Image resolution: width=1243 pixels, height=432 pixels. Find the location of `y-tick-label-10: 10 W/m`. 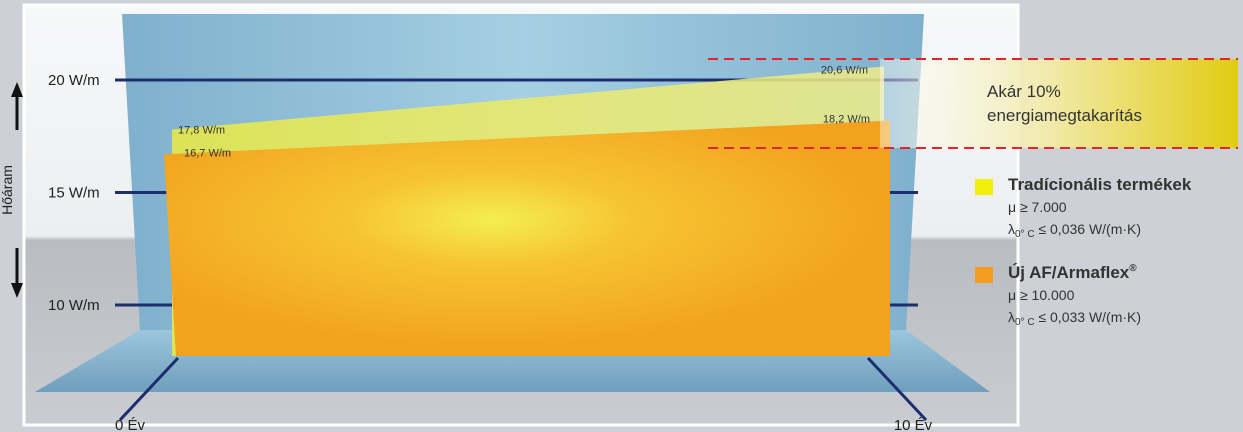

y-tick-label-10: 10 W/m is located at coordinates (74, 305).